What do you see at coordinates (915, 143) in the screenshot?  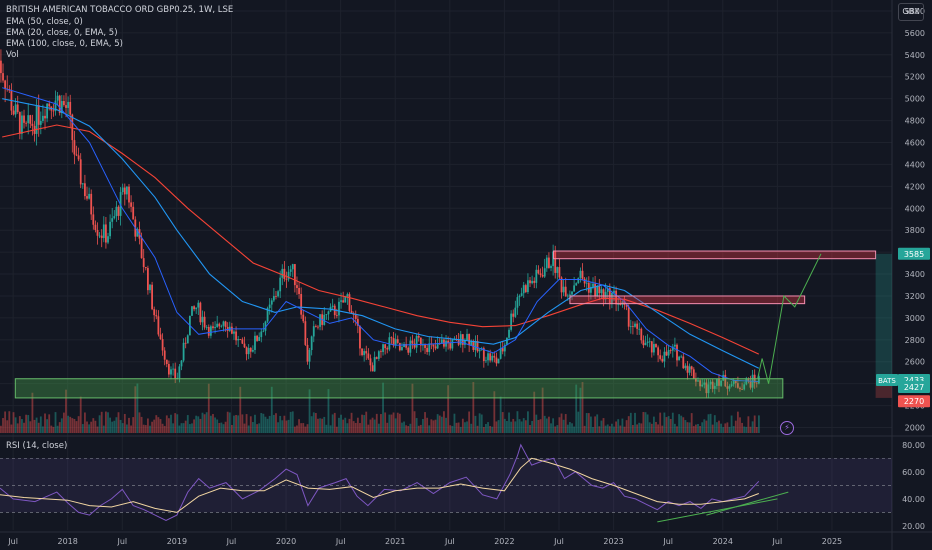 I see `price-tick-label: 4600` at bounding box center [915, 143].